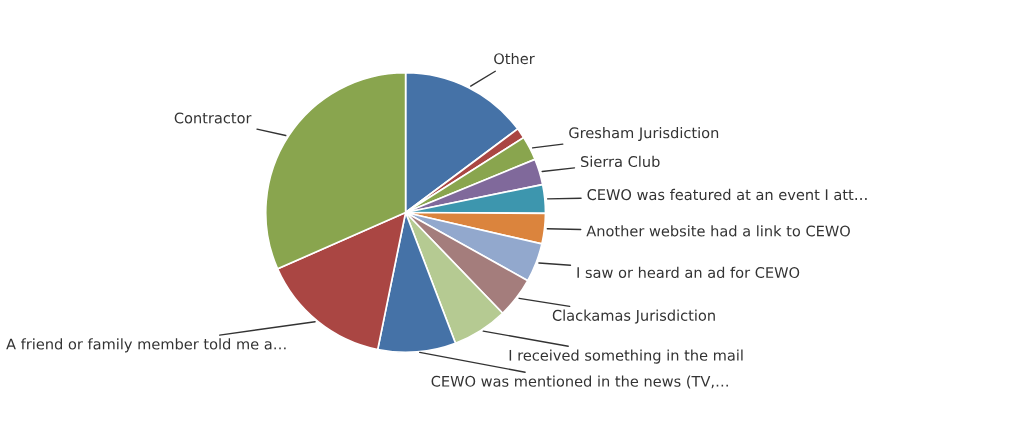 This screenshot has width=1028, height=425. I want to click on slice-label: Gresham Jurisdiction, so click(644, 134).